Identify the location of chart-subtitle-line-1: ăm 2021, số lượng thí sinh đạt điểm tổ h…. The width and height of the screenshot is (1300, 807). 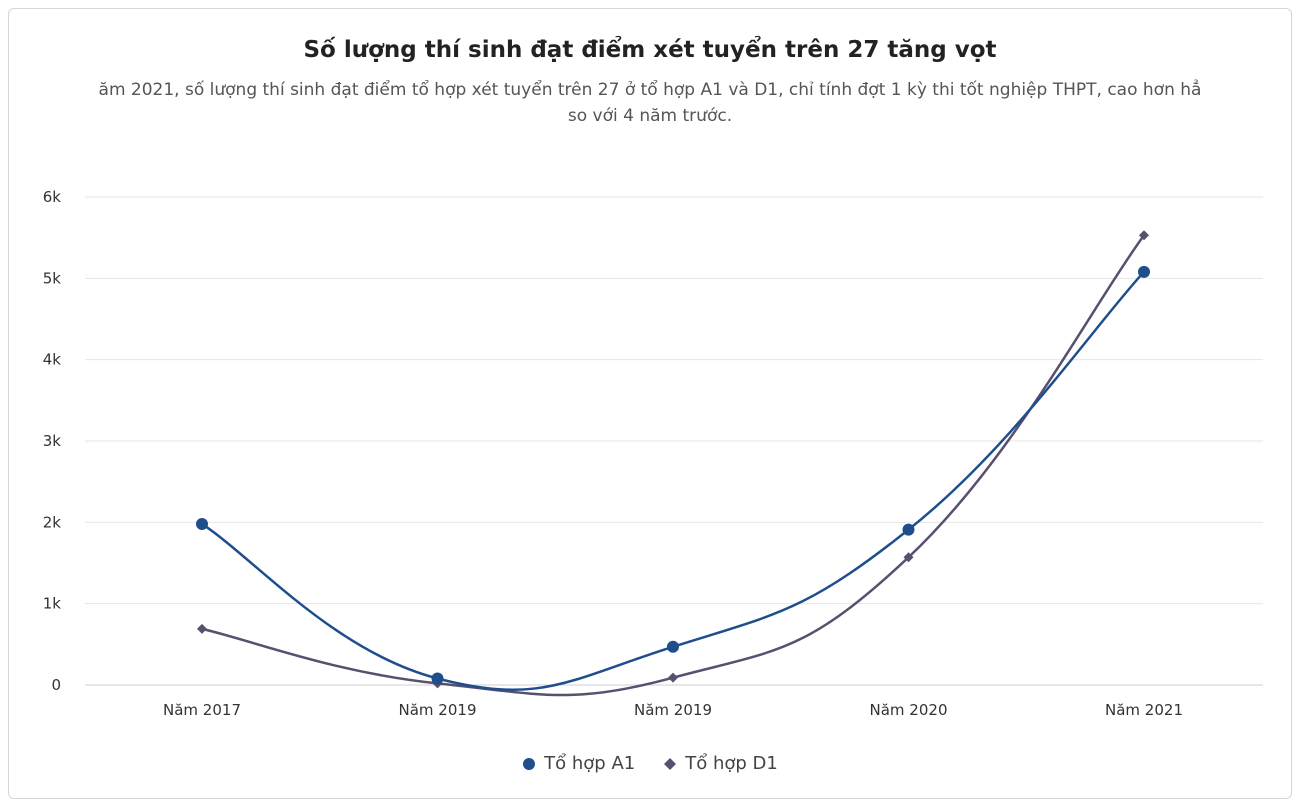
(650, 90).